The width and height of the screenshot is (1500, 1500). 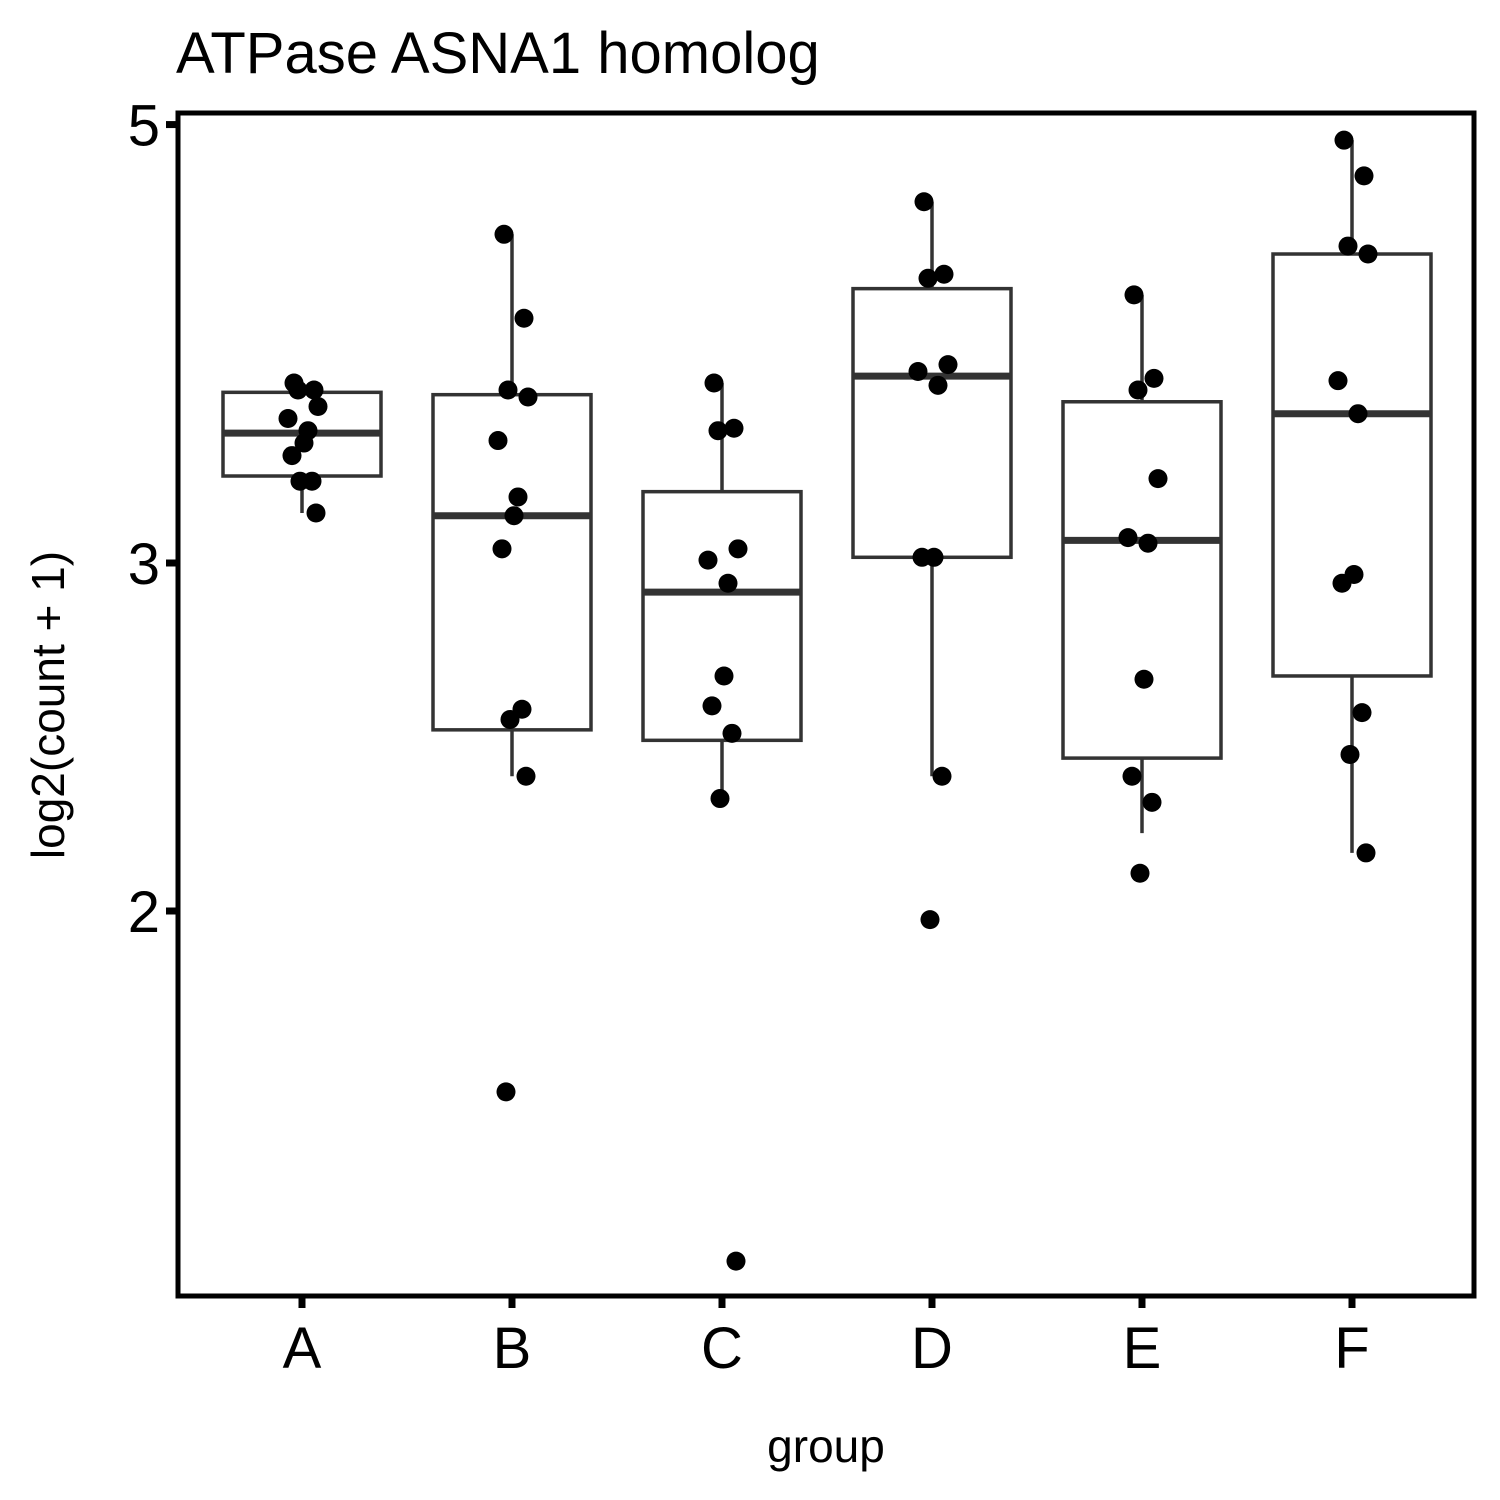 I want to click on x-tick-label: C, so click(x=722, y=1348).